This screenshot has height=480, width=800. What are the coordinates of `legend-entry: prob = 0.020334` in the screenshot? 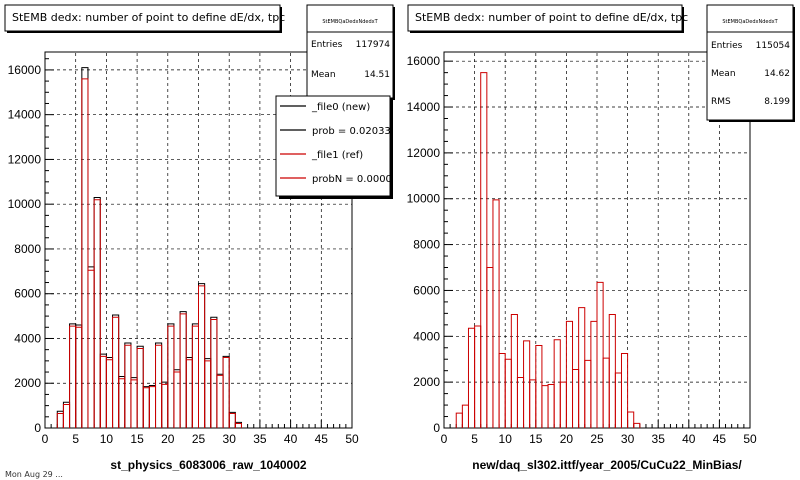 It's located at (354, 131).